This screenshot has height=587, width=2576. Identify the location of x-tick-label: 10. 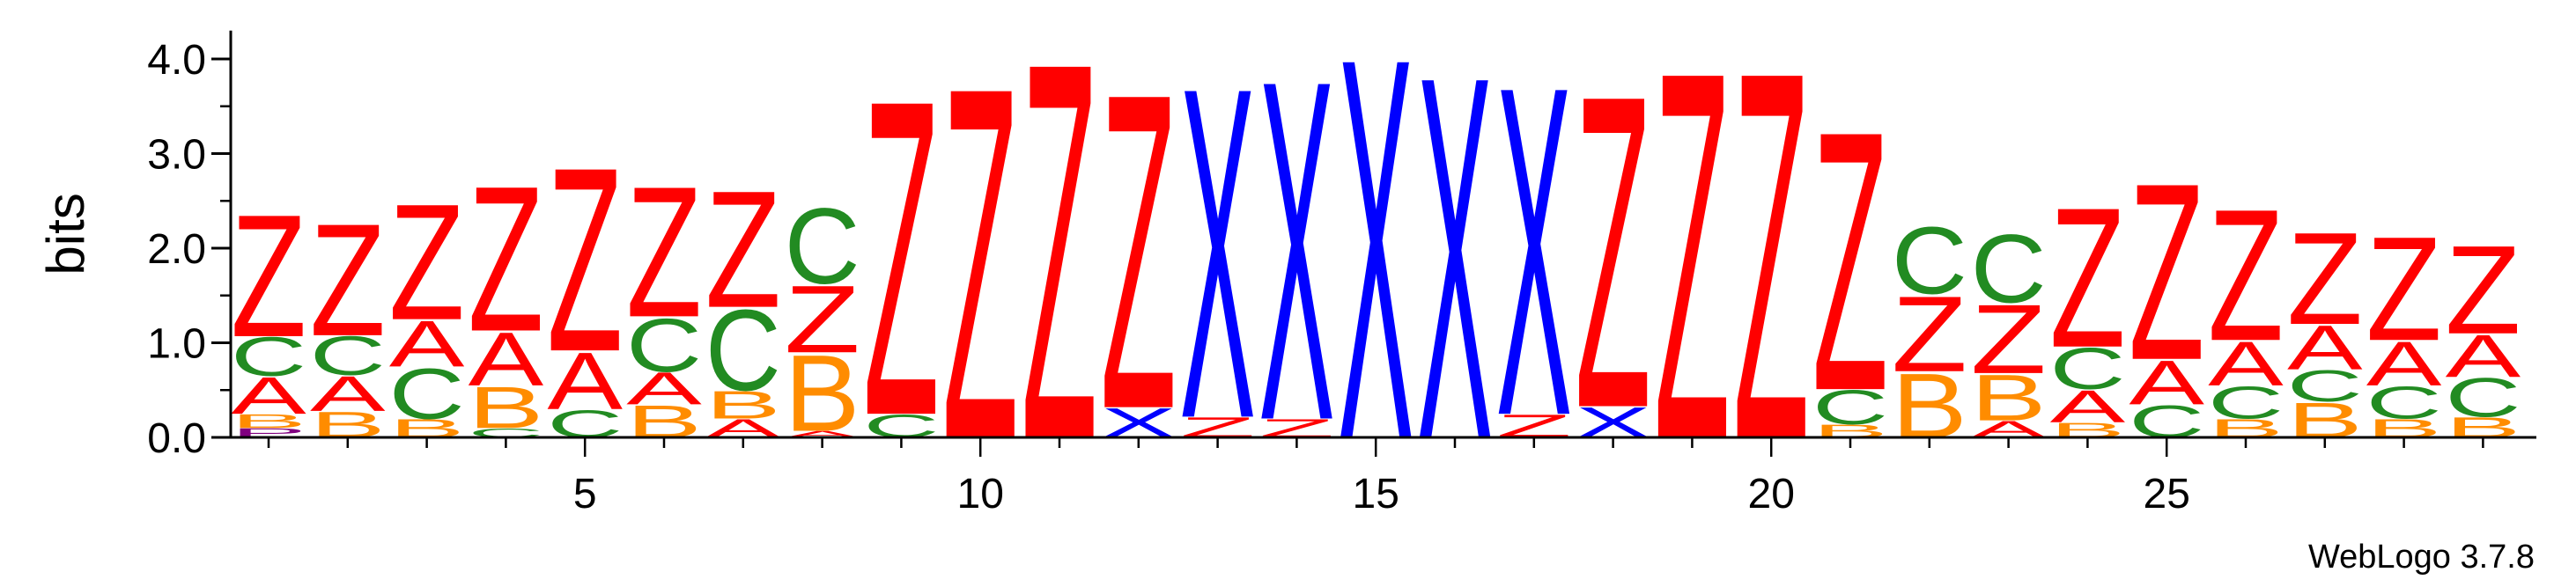
(980, 494).